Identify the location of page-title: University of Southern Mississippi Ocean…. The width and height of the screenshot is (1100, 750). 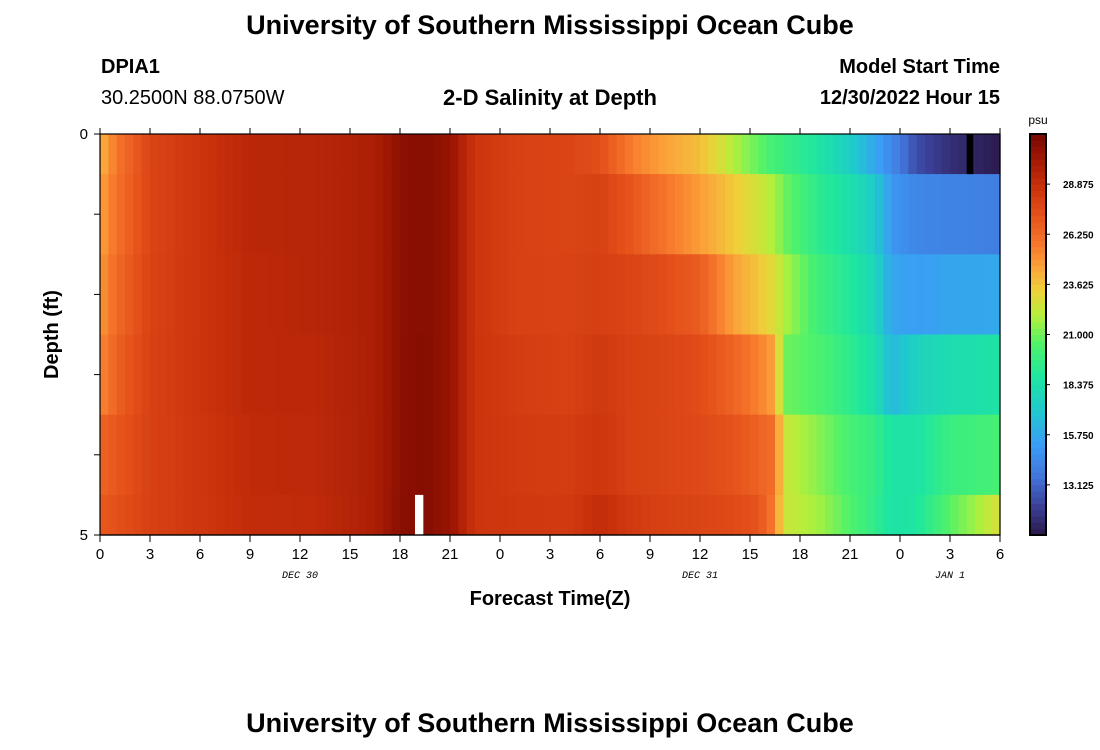
(550, 25).